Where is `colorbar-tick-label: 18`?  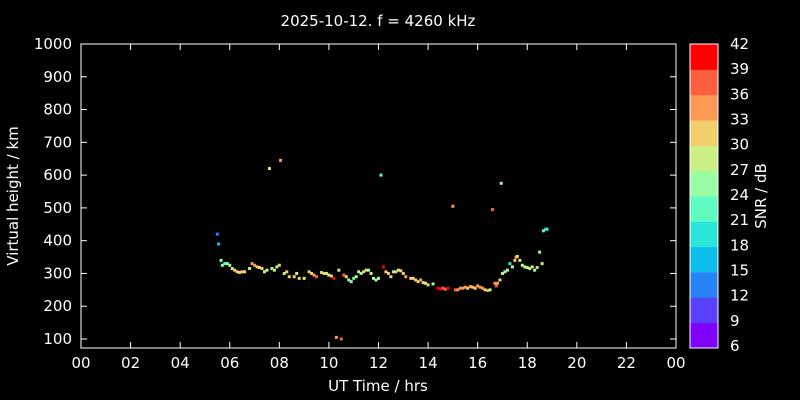 colorbar-tick-label: 18 is located at coordinates (739, 245).